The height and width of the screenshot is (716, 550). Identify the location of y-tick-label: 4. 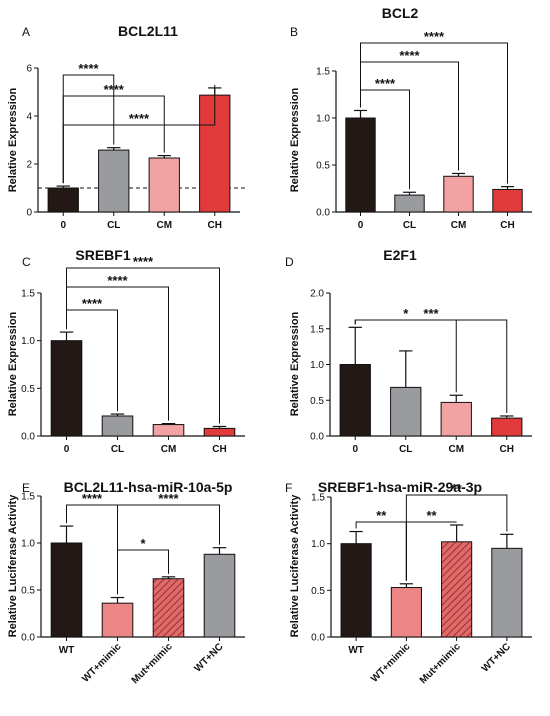
(29, 117).